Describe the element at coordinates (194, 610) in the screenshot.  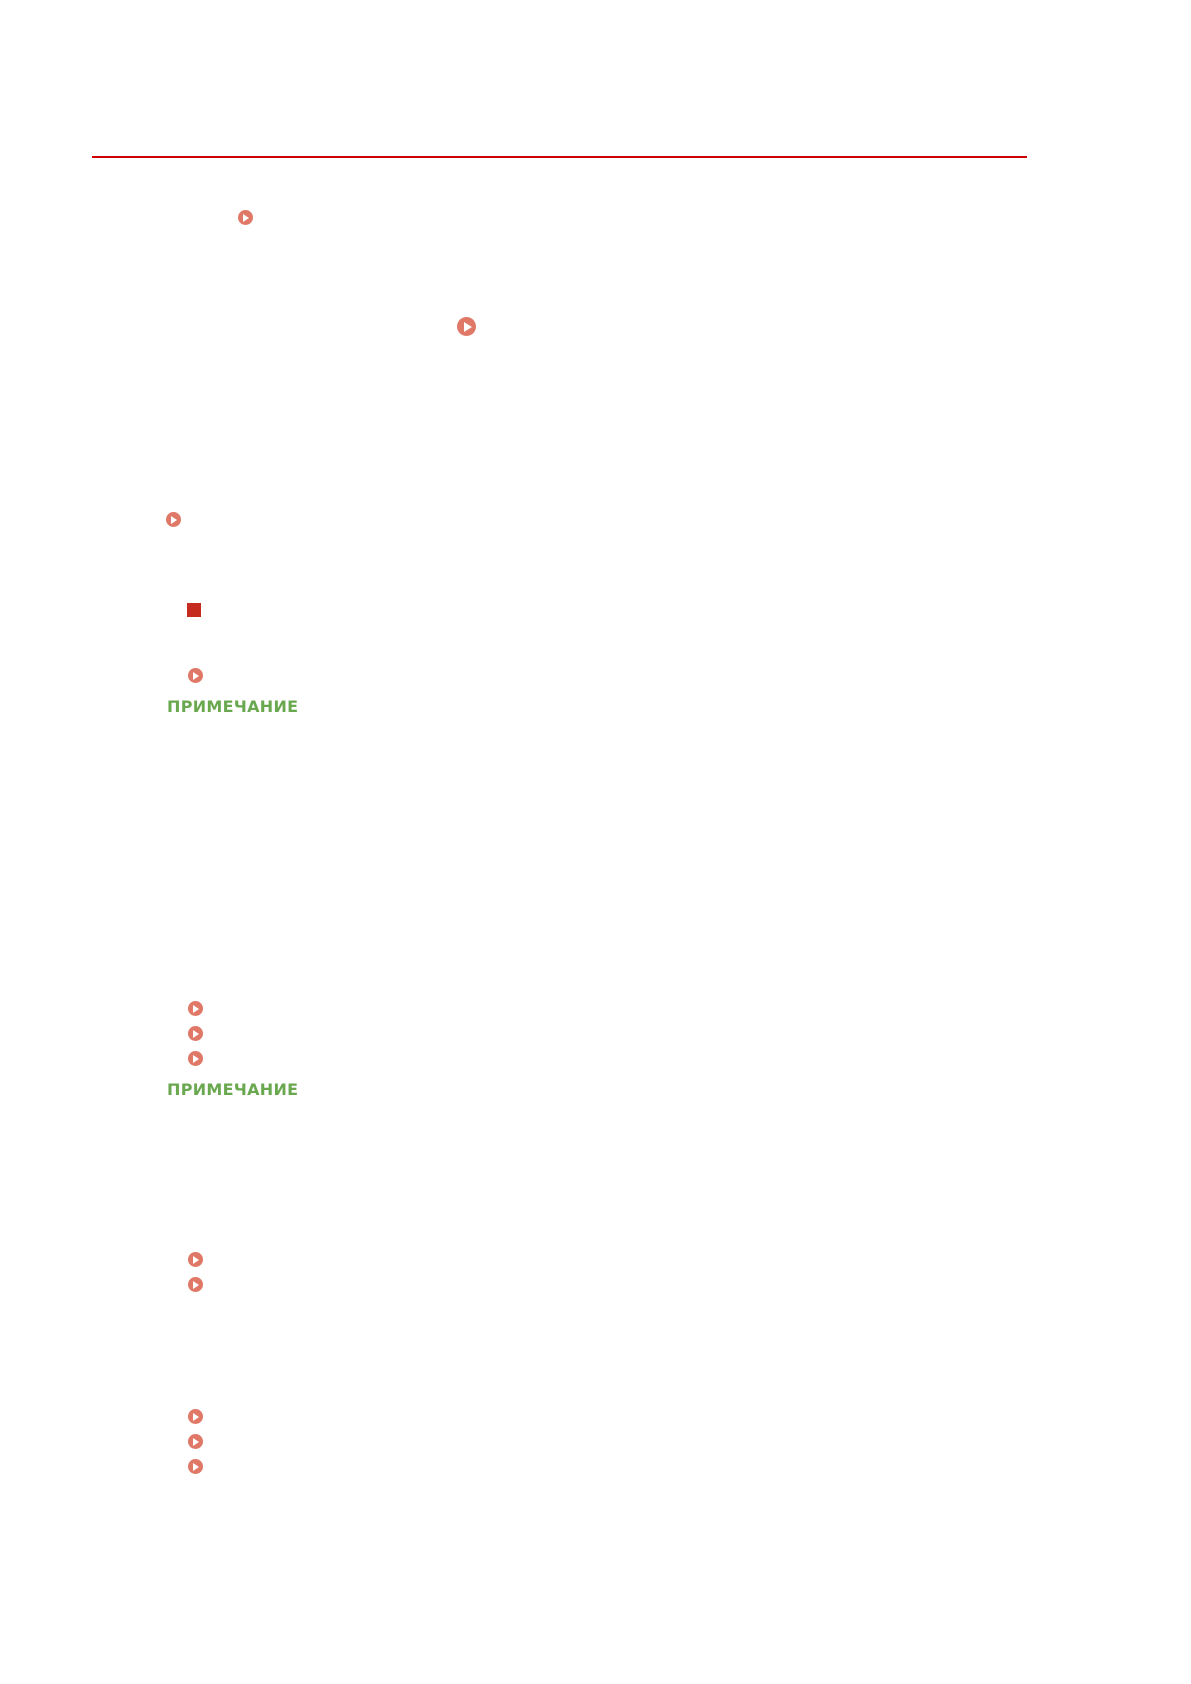
I see `red-square-icon` at that location.